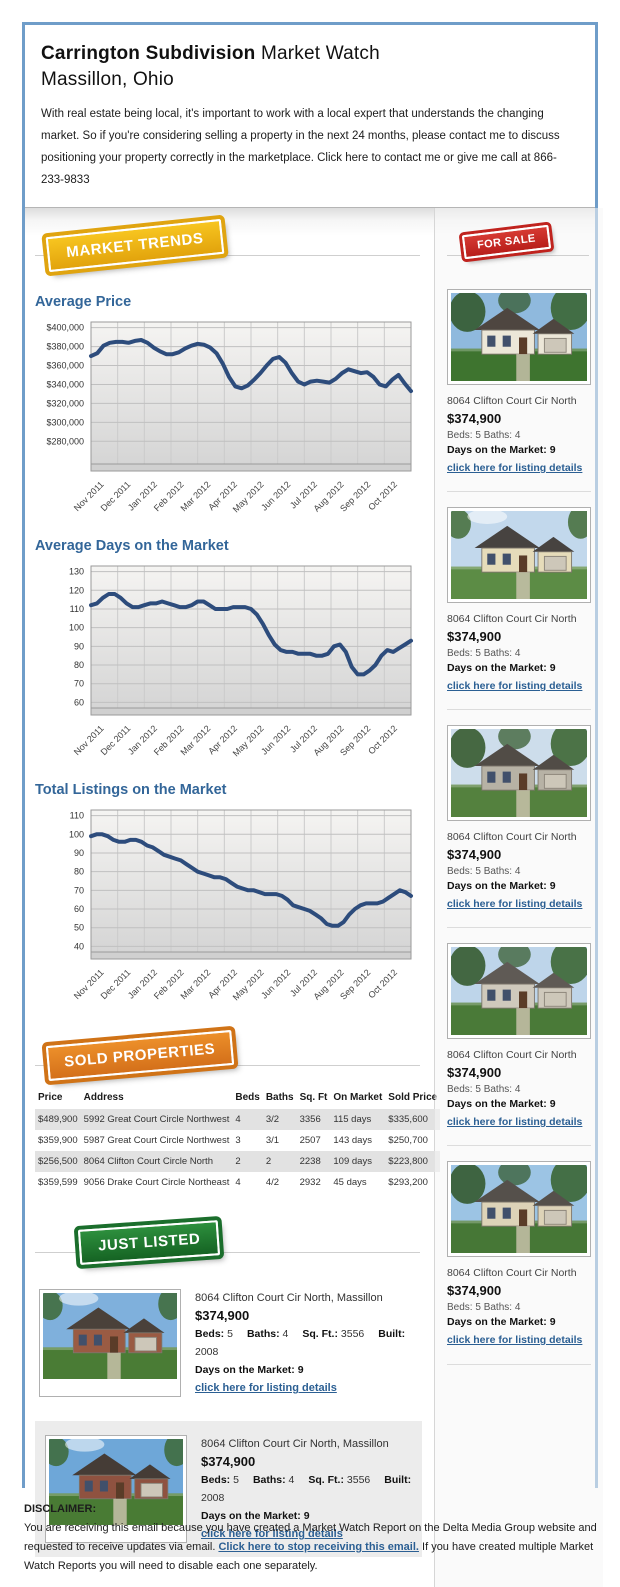 This screenshot has height=1587, width=620. Describe the element at coordinates (79, 909) in the screenshot. I see `svg-text: 60` at that location.